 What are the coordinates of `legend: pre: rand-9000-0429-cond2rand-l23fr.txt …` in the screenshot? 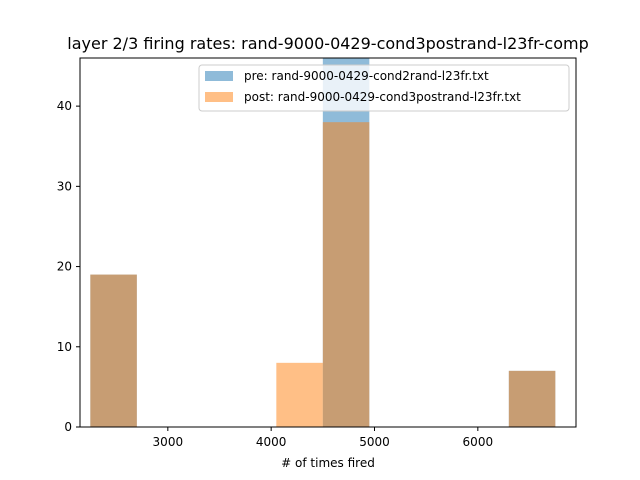 It's located at (384, 88).